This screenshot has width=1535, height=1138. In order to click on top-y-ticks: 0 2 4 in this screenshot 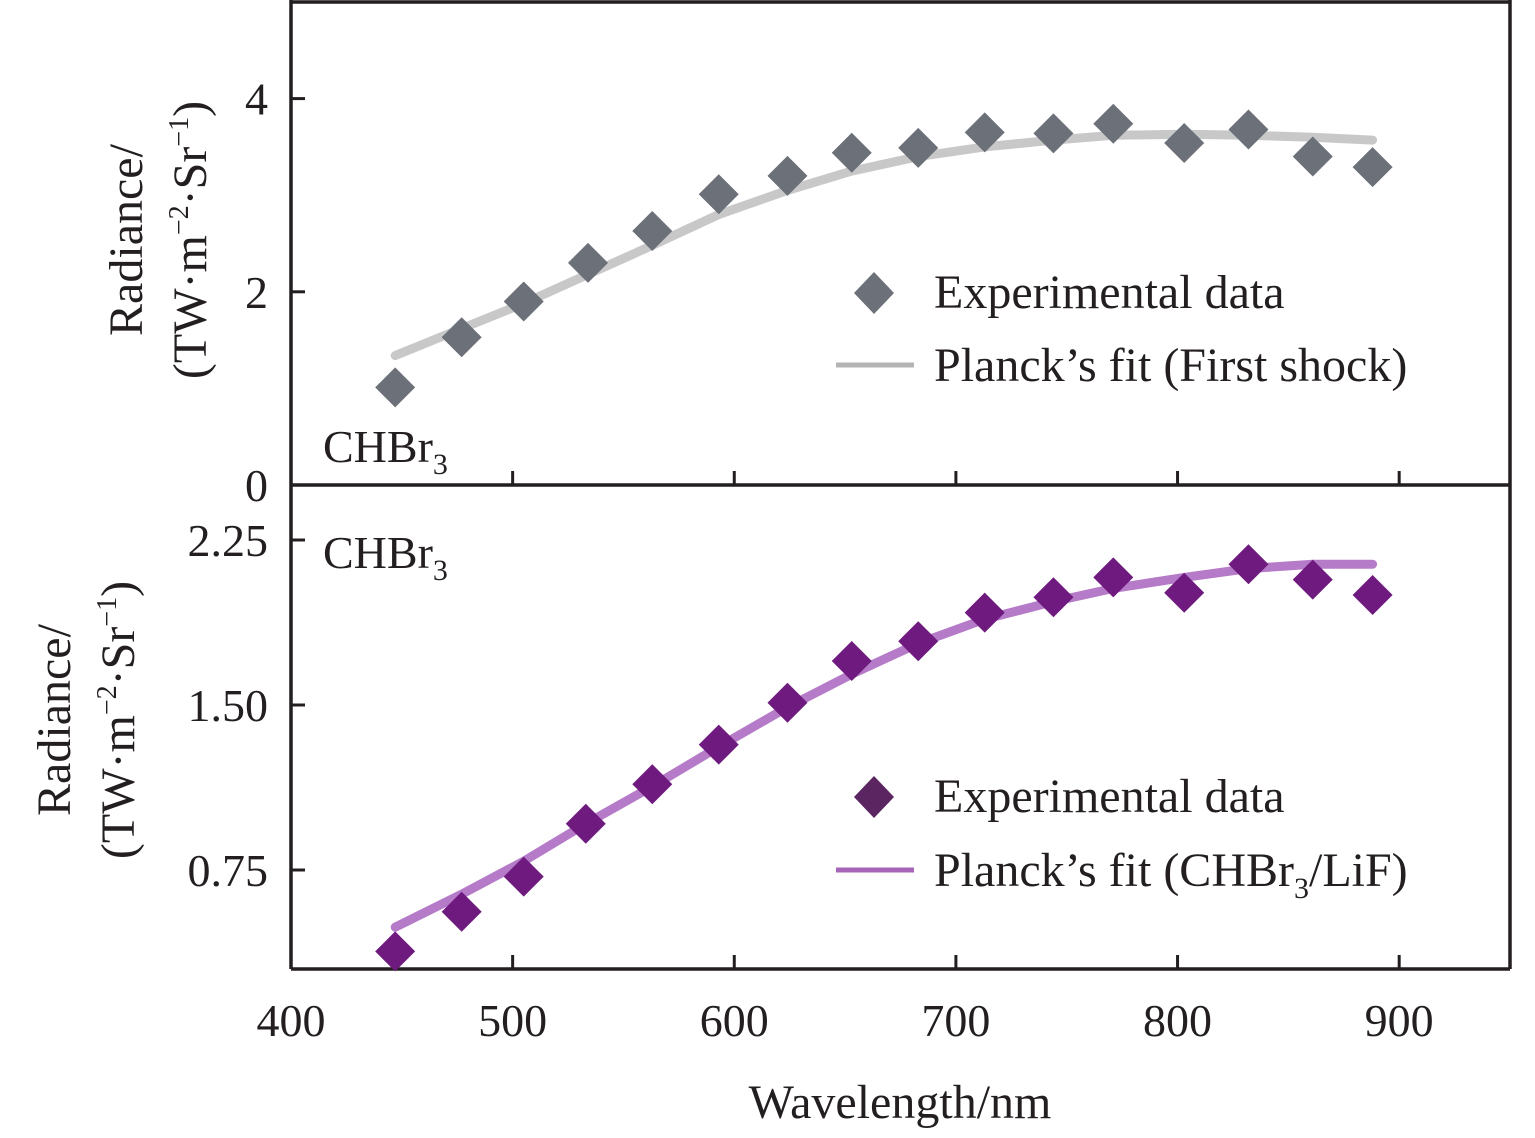, I will do `click(275, 292)`.